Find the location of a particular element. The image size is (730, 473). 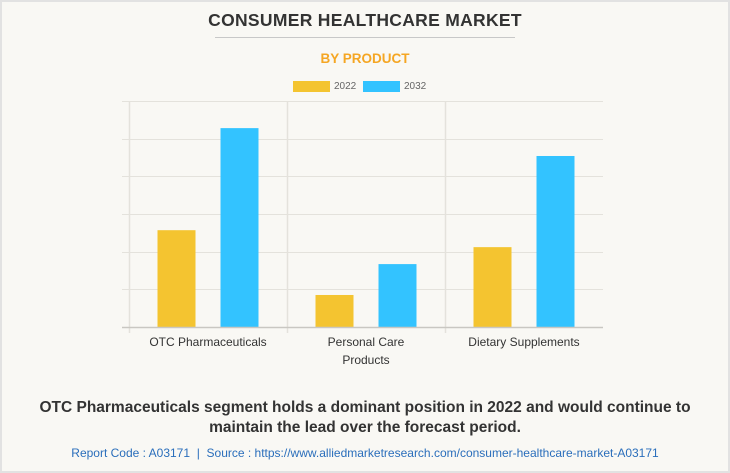

bar-2022-personal-care-products is located at coordinates (334, 310).